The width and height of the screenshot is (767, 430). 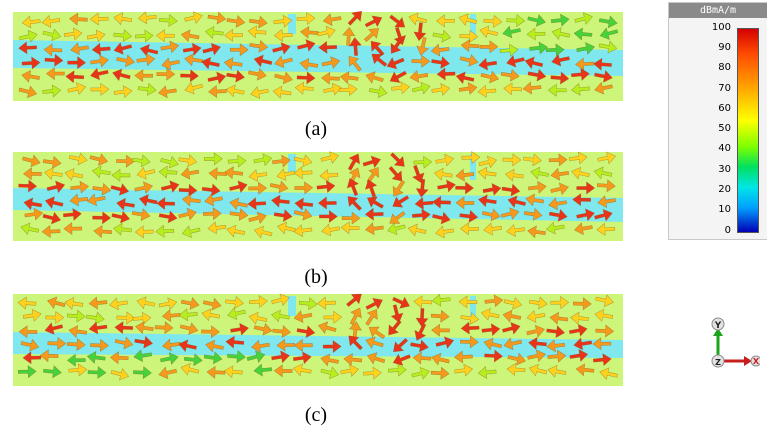 What do you see at coordinates (718, 326) in the screenshot?
I see `y-axis-label: Y` at bounding box center [718, 326].